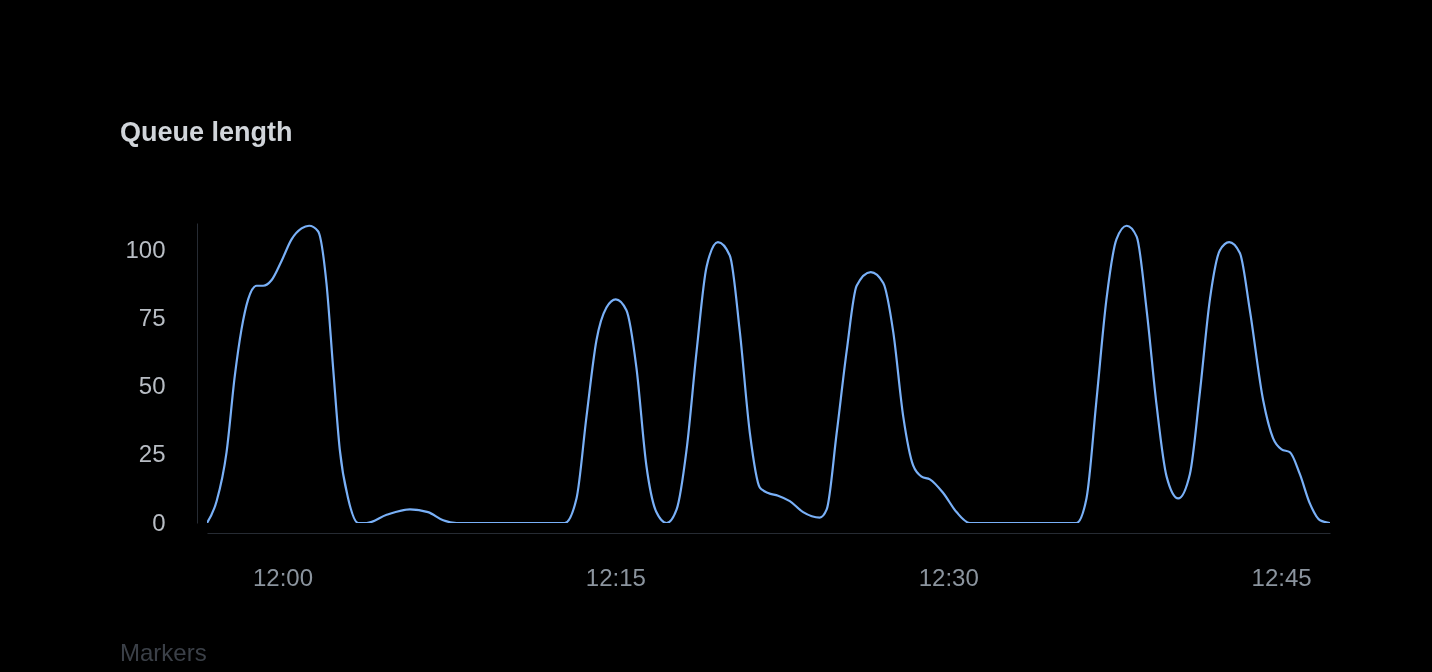  Describe the element at coordinates (159, 522) in the screenshot. I see `y-tick-label: 0` at that location.